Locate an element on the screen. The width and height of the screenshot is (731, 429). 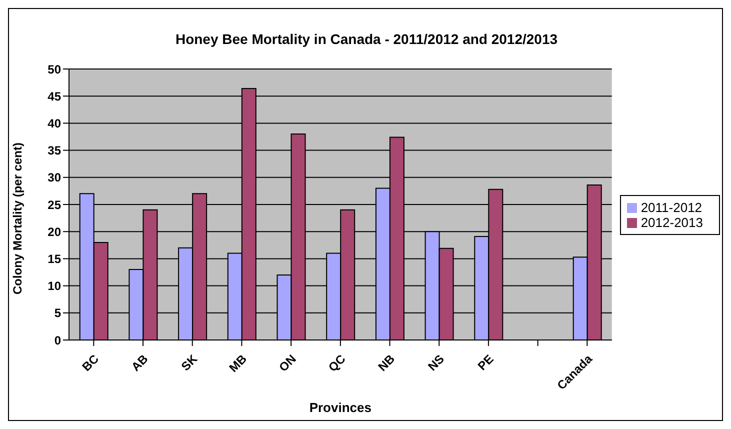
y-tick-label: 20 is located at coordinates (55, 231).